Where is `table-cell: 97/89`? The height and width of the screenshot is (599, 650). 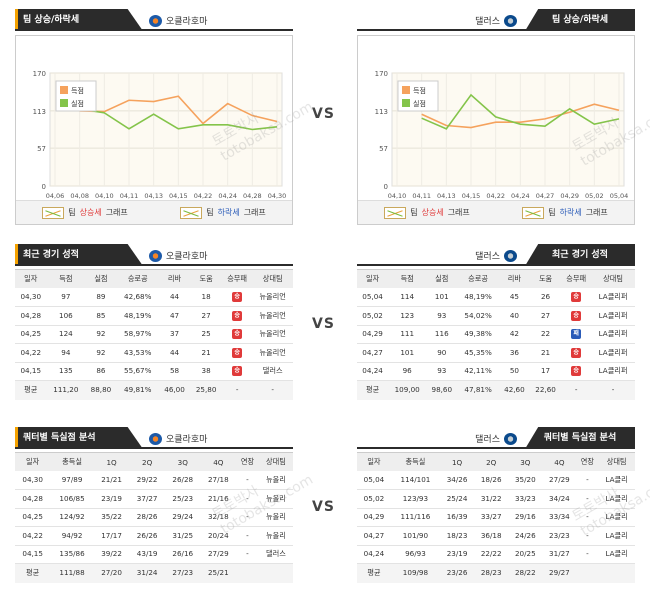 table-cell: 97/89 is located at coordinates (72, 480).